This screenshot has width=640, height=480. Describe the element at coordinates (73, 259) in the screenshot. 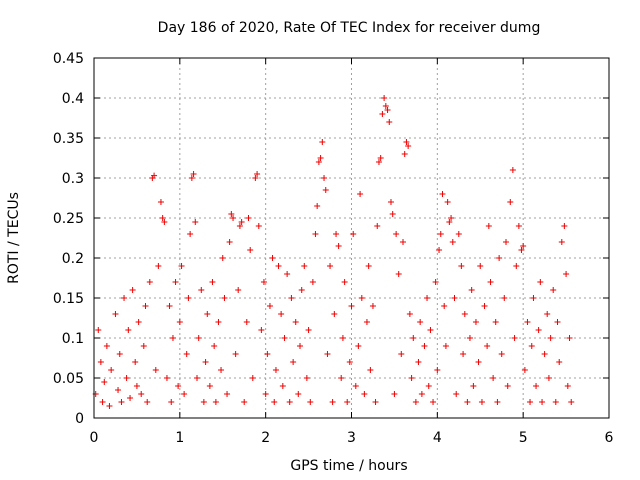

I see `y-tick-label: 0.2` at that location.